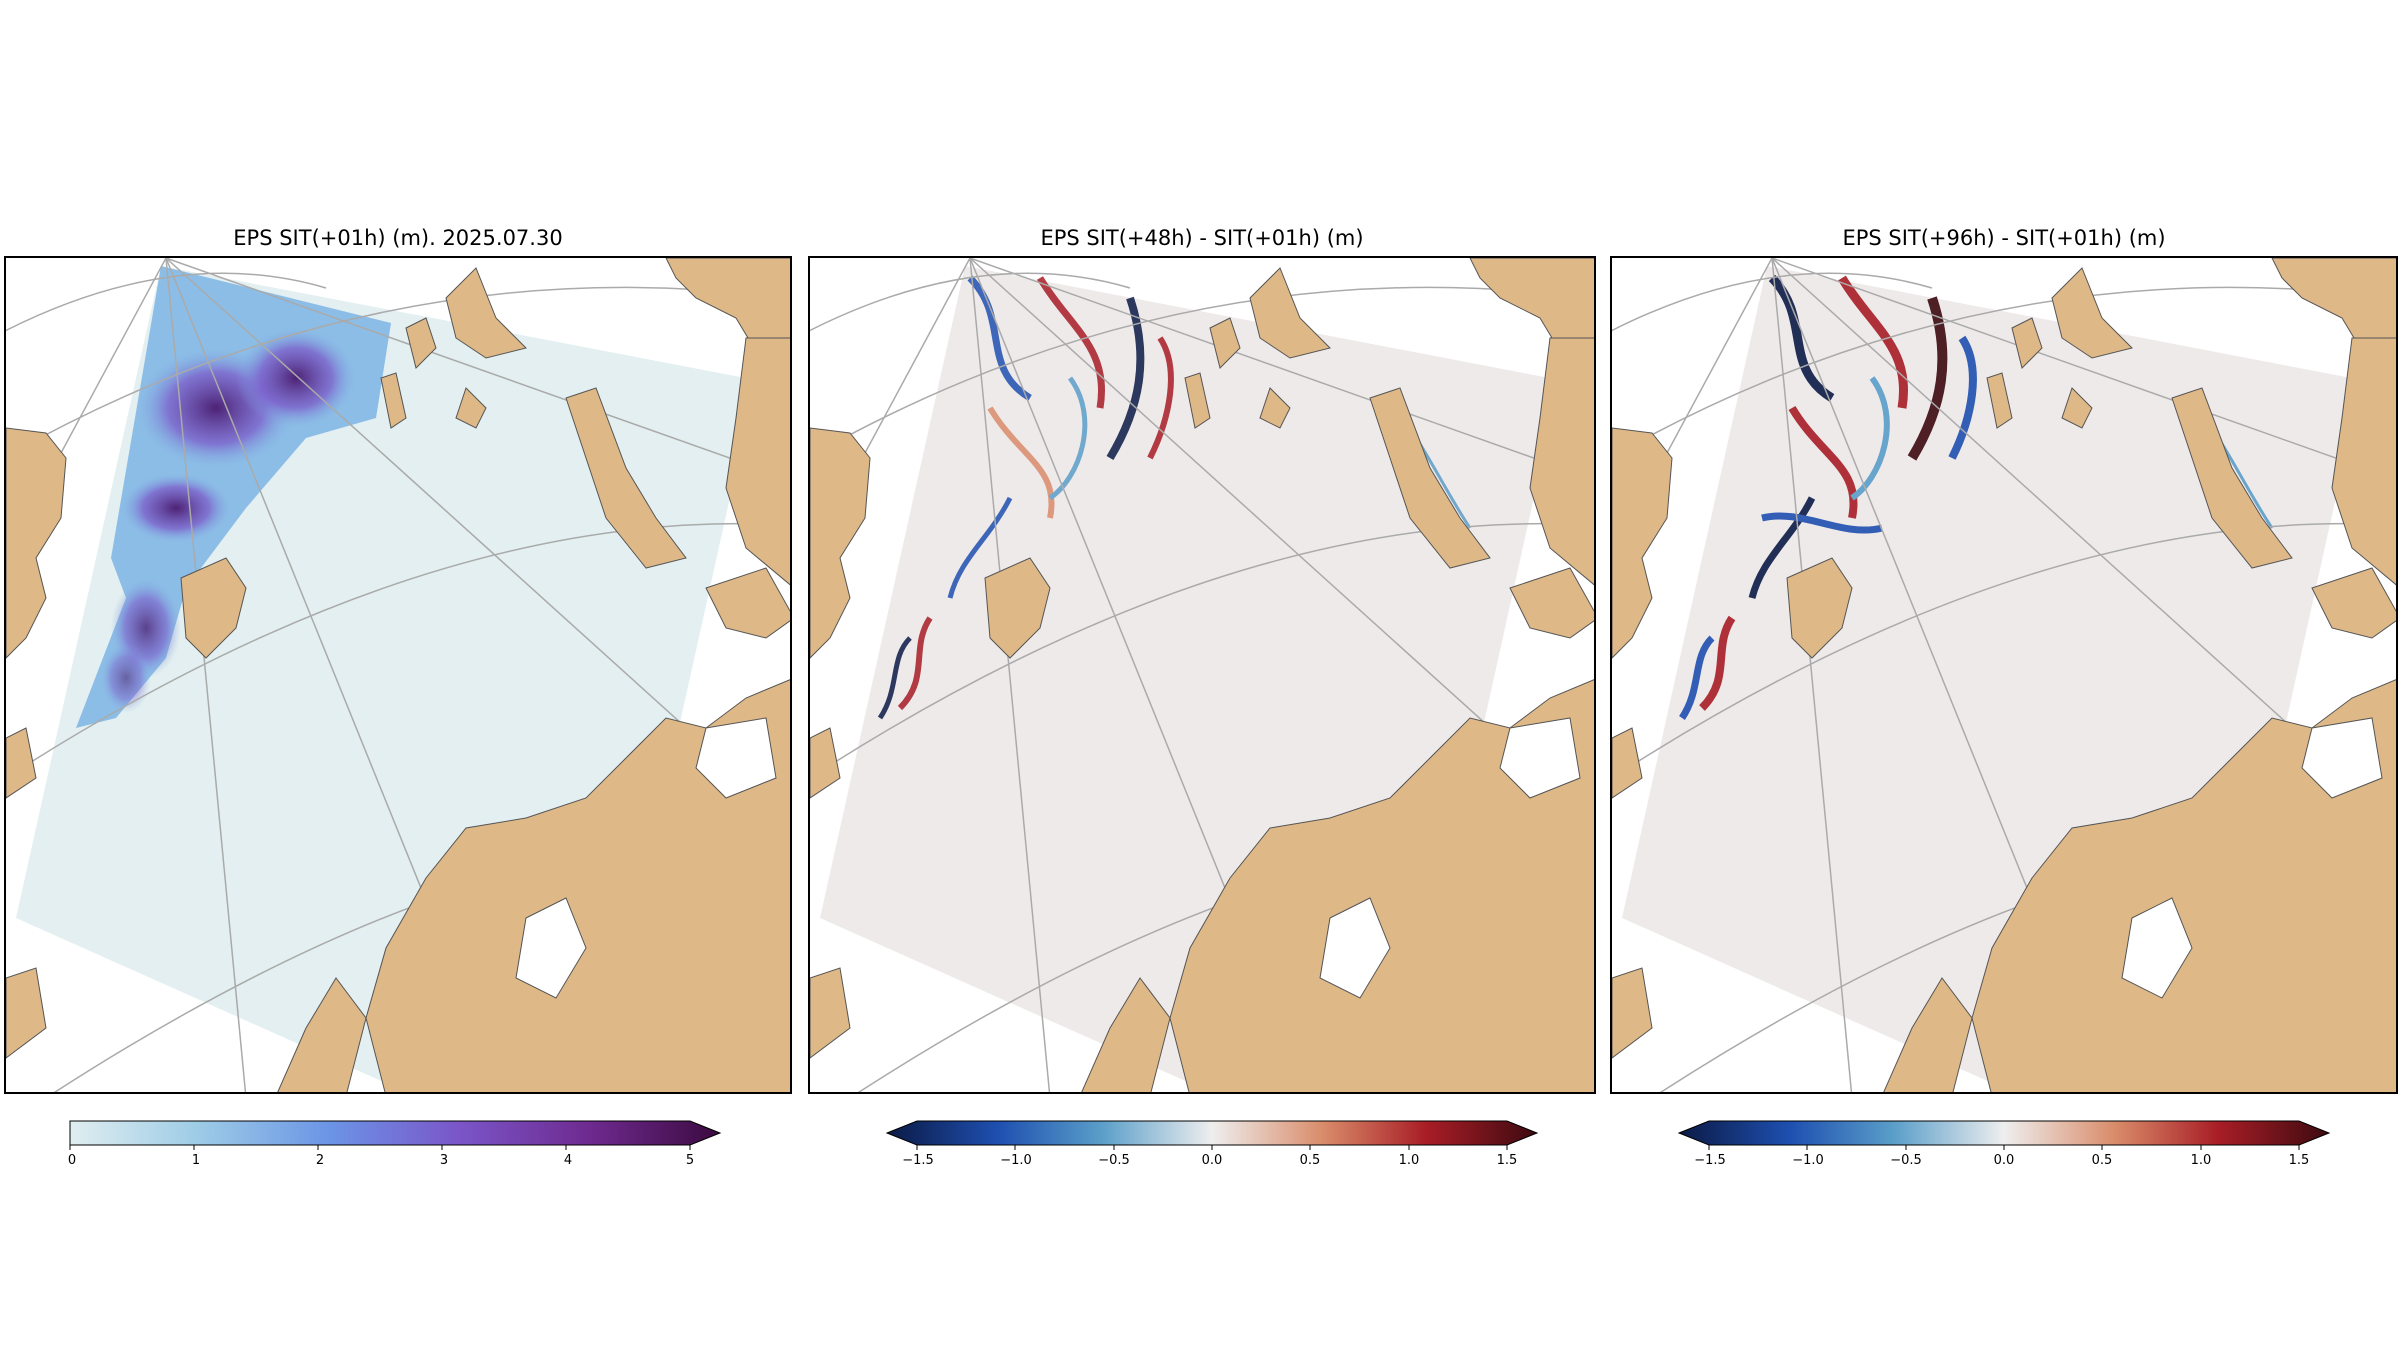 The image size is (2400, 1350). Describe the element at coordinates (1202, 238) in the screenshot. I see `panel-title: EPS SIT(+48h) - SIT(+01h) (m)` at that location.